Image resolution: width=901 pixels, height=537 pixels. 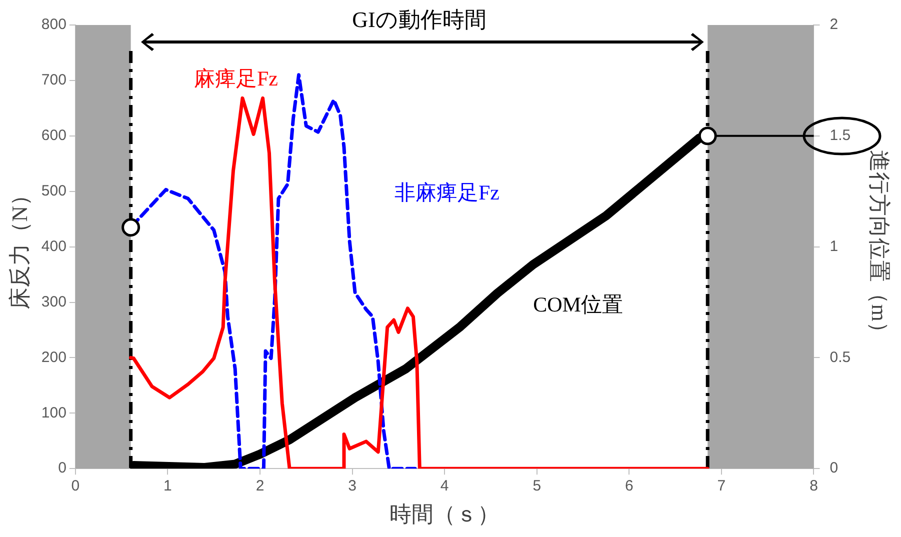 What do you see at coordinates (879, 247) in the screenshot?
I see `y2-axis-title: 進行方向位置（m）` at bounding box center [879, 247].